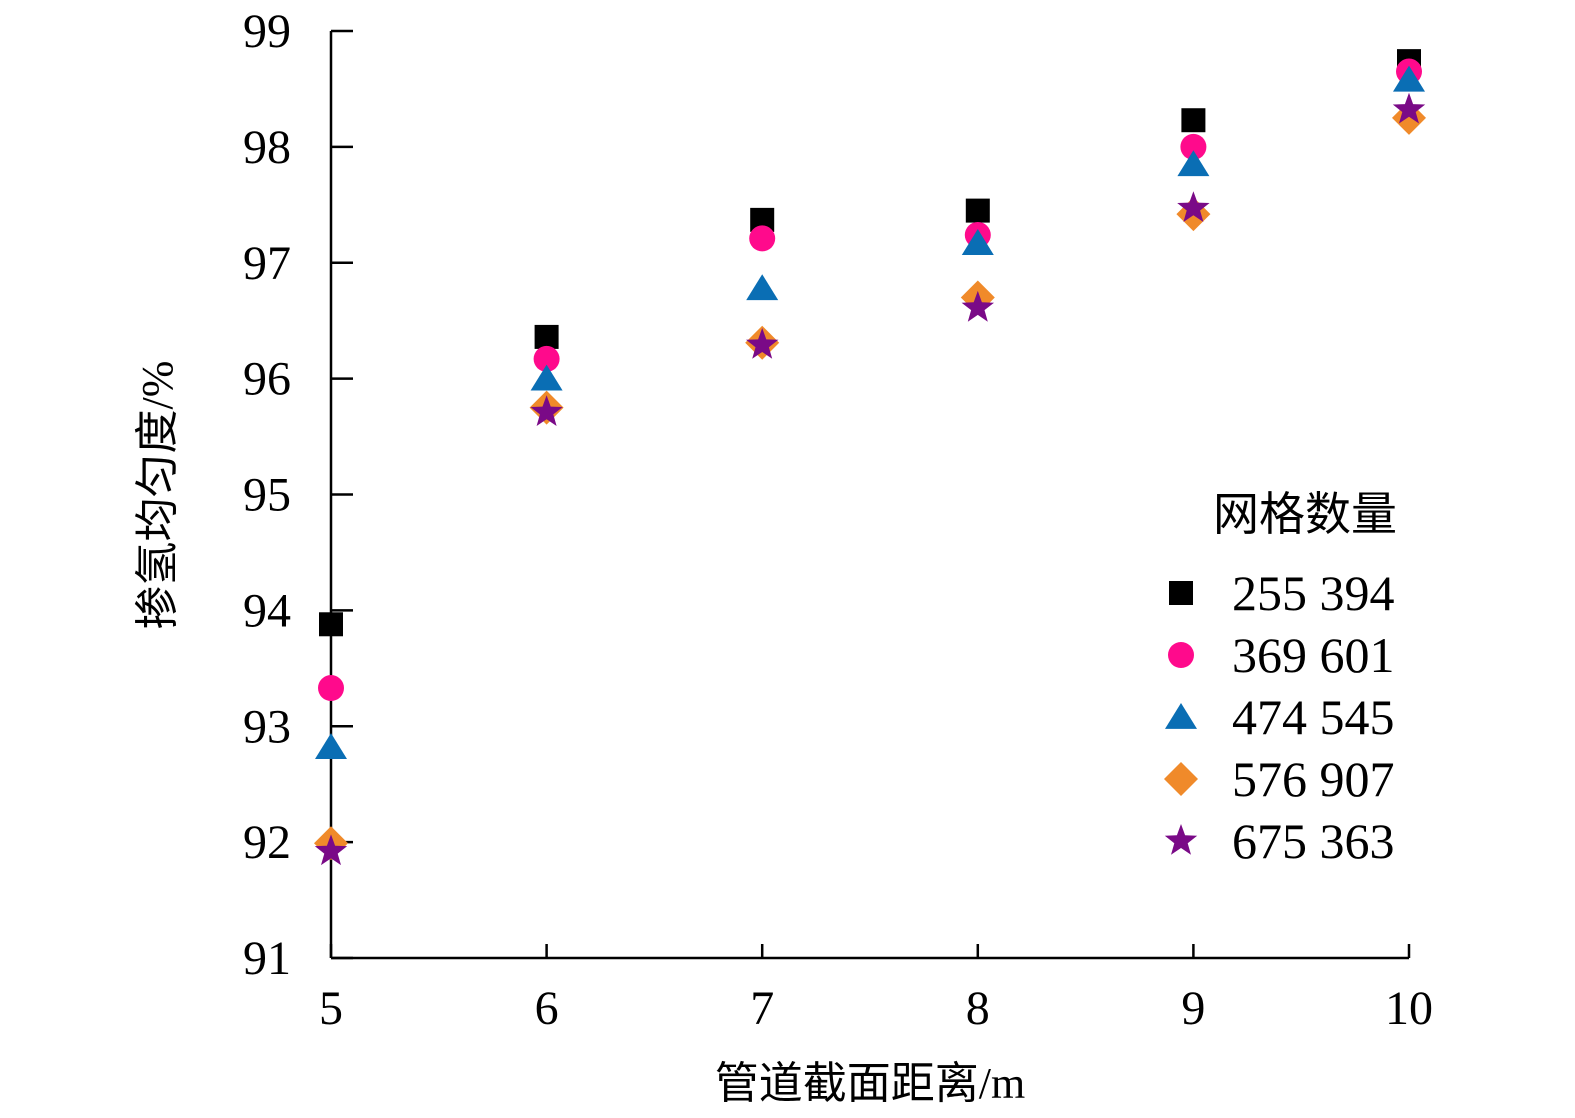  I want to click on y-tick-label: 99, so click(267, 31).